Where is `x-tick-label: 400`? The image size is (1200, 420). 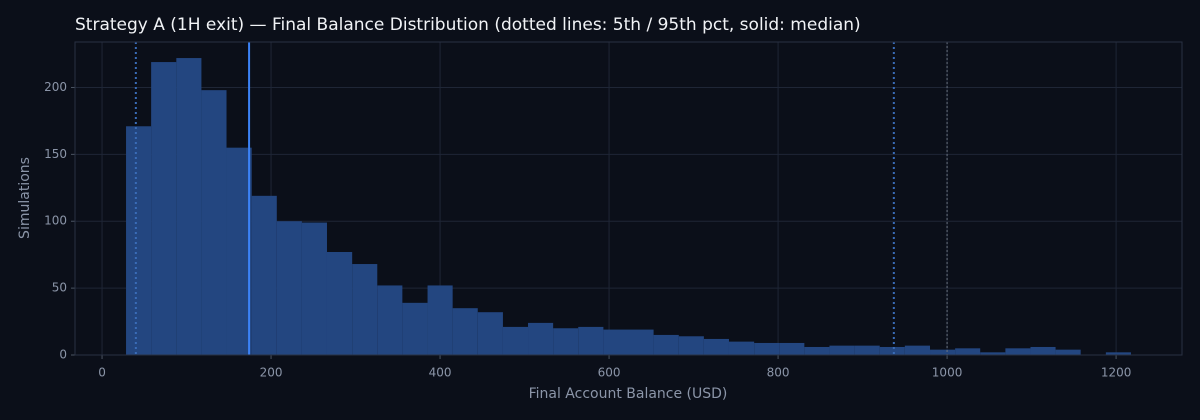
x-tick-label: 400 is located at coordinates (440, 373).